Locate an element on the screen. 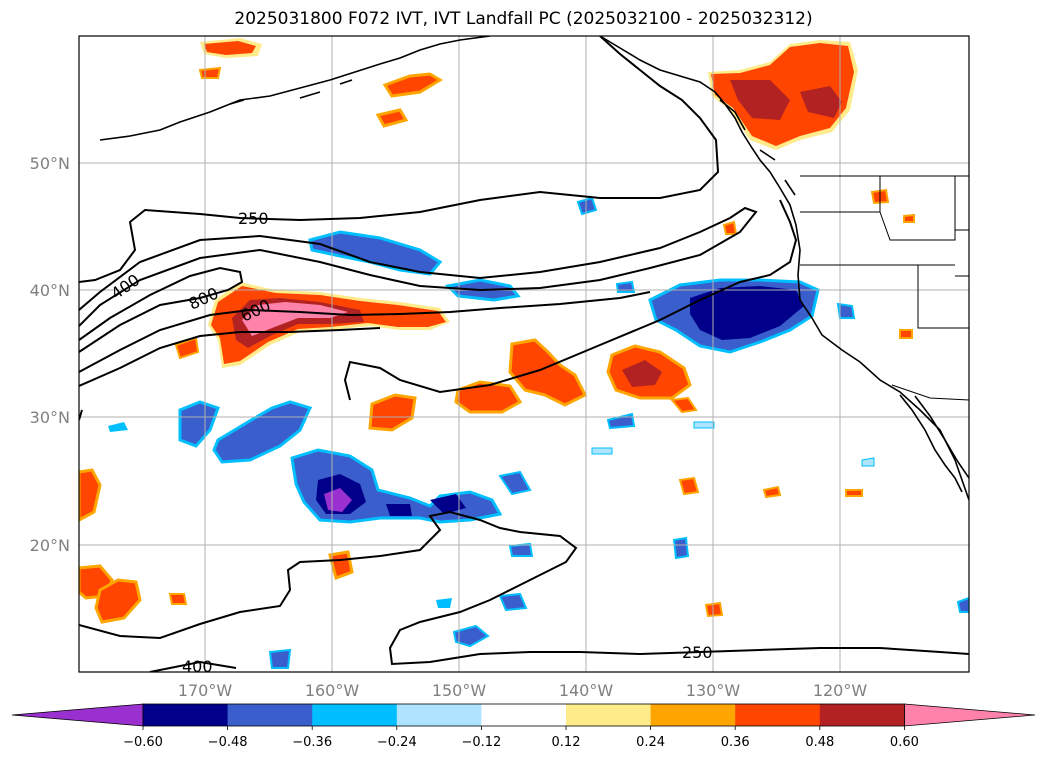  lon-label: 140°W is located at coordinates (586, 690).